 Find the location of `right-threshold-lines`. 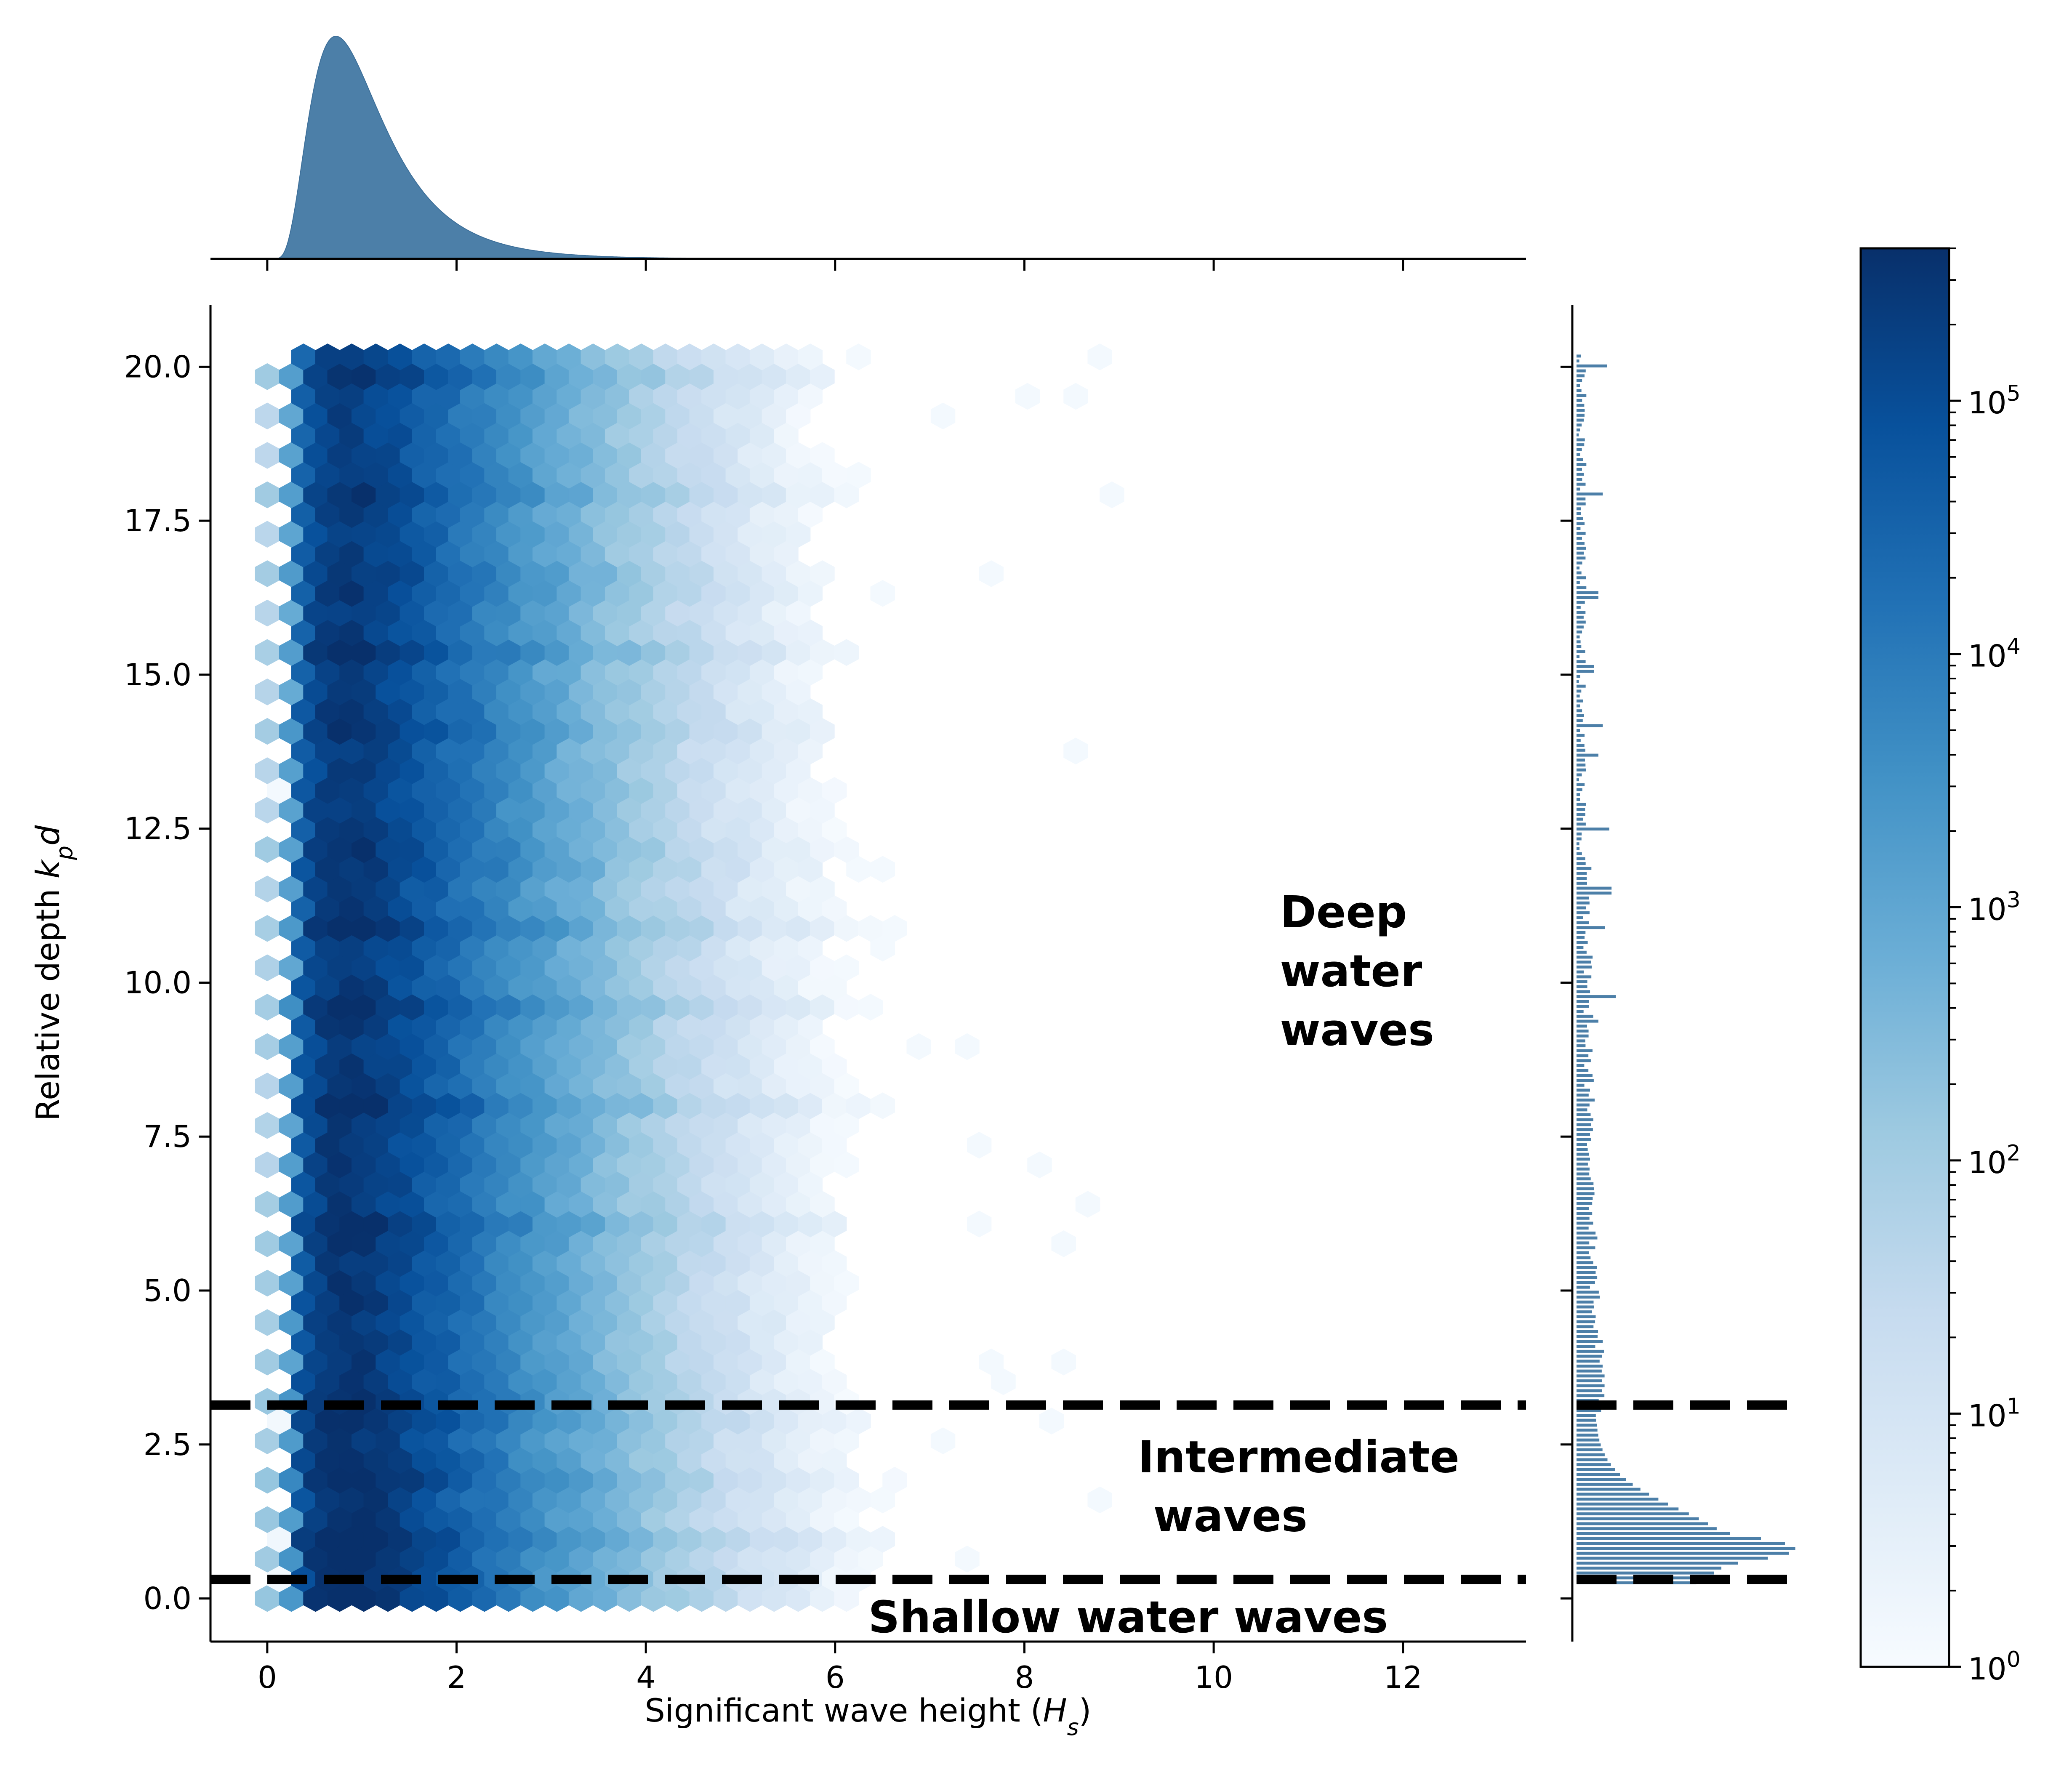

right-threshold-lines is located at coordinates (1688, 1492).